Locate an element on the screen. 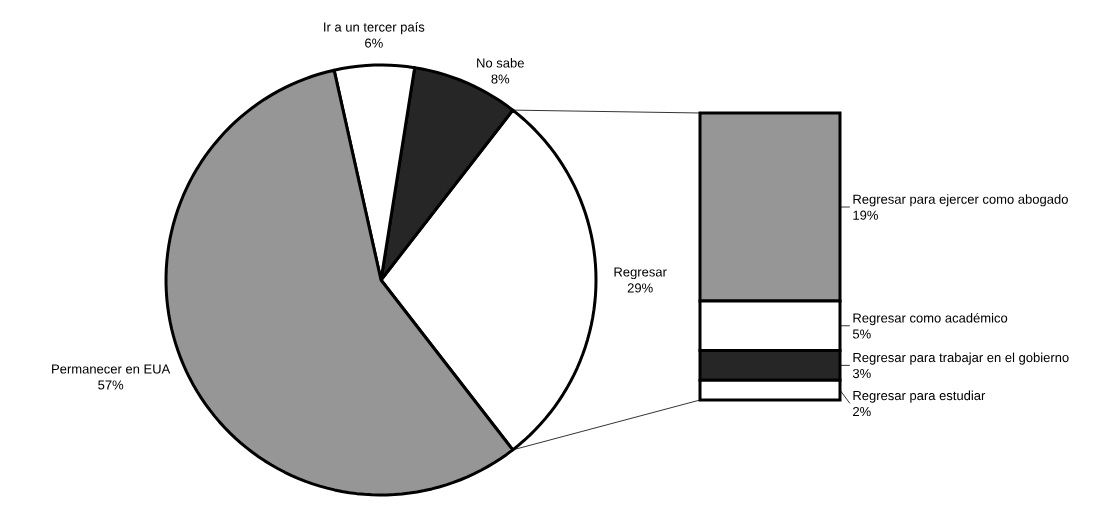  series-label: Regresar como académico is located at coordinates (930, 319).